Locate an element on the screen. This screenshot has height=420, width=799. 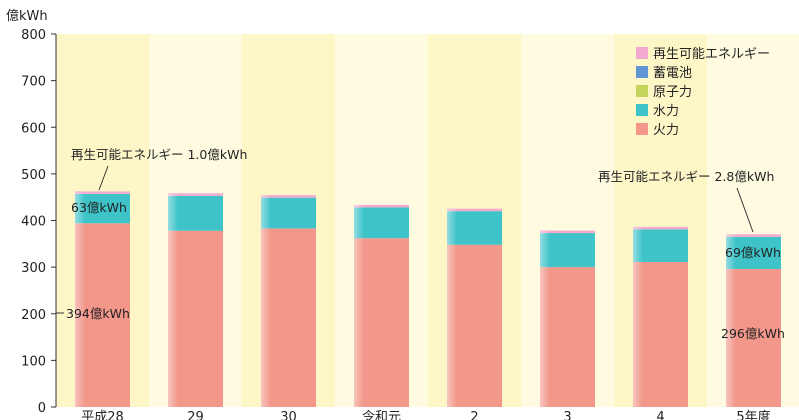
legend-swatch-hydro is located at coordinates (642, 110).